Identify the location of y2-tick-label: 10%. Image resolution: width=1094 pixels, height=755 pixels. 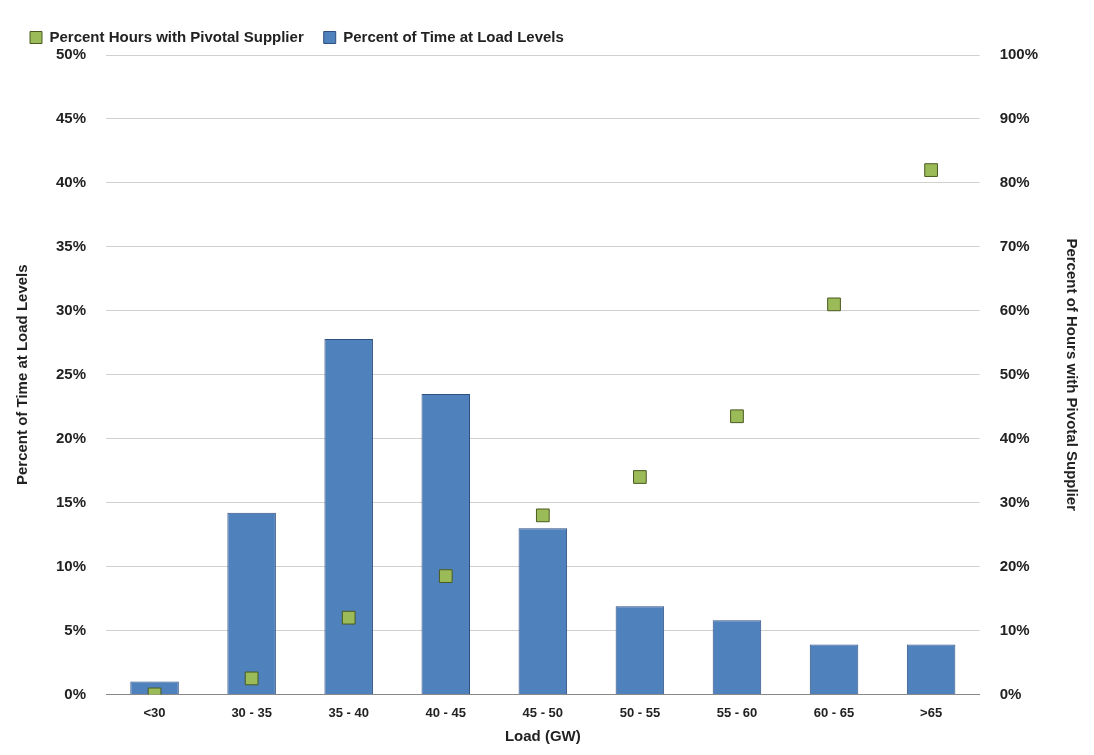
(1014, 629).